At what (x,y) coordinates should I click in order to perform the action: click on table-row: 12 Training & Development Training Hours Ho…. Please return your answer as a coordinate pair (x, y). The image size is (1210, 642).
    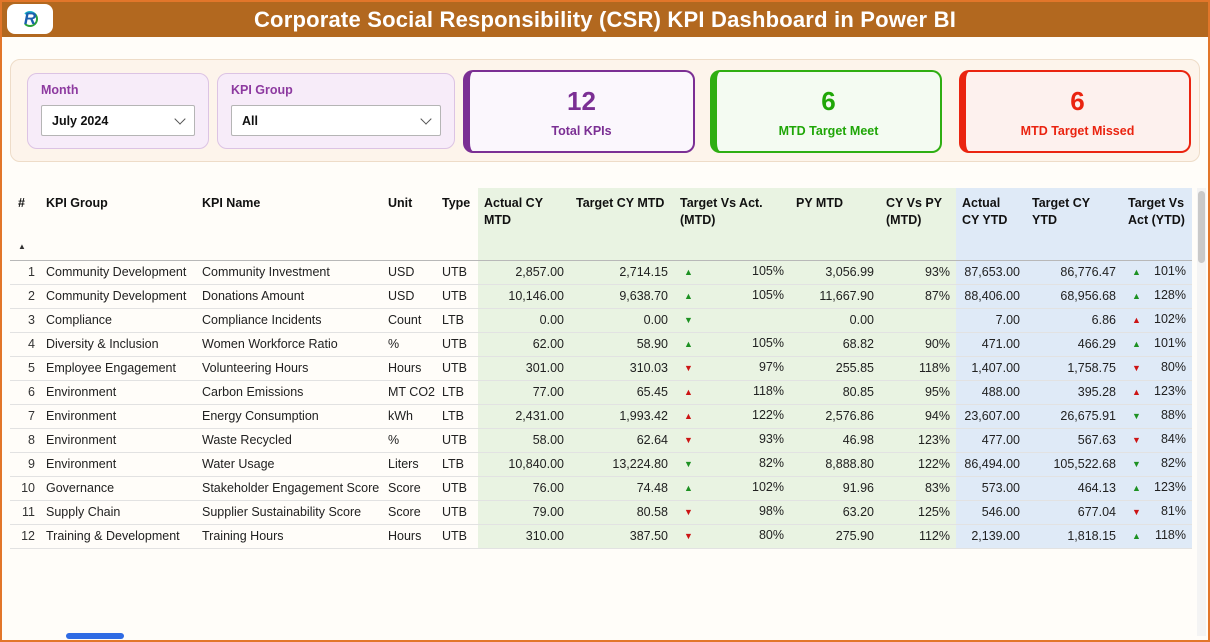
    Looking at the image, I should click on (601, 536).